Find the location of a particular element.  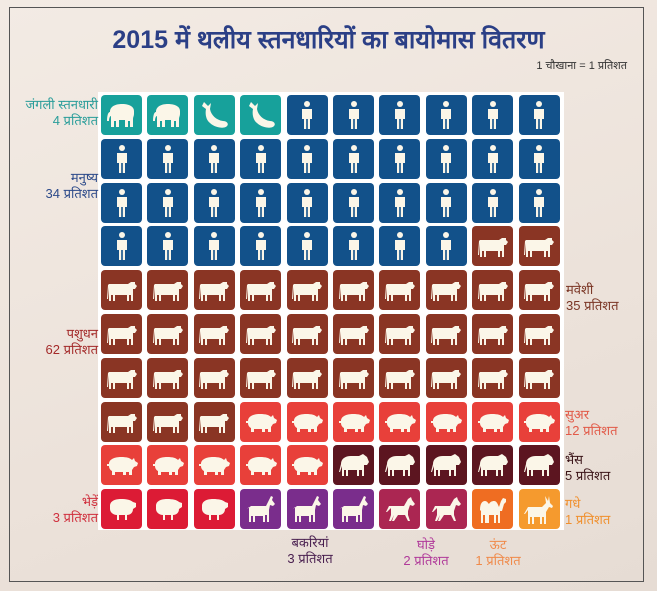

label-donkey-pct: 1 प्रतिशत is located at coordinates (588, 519).